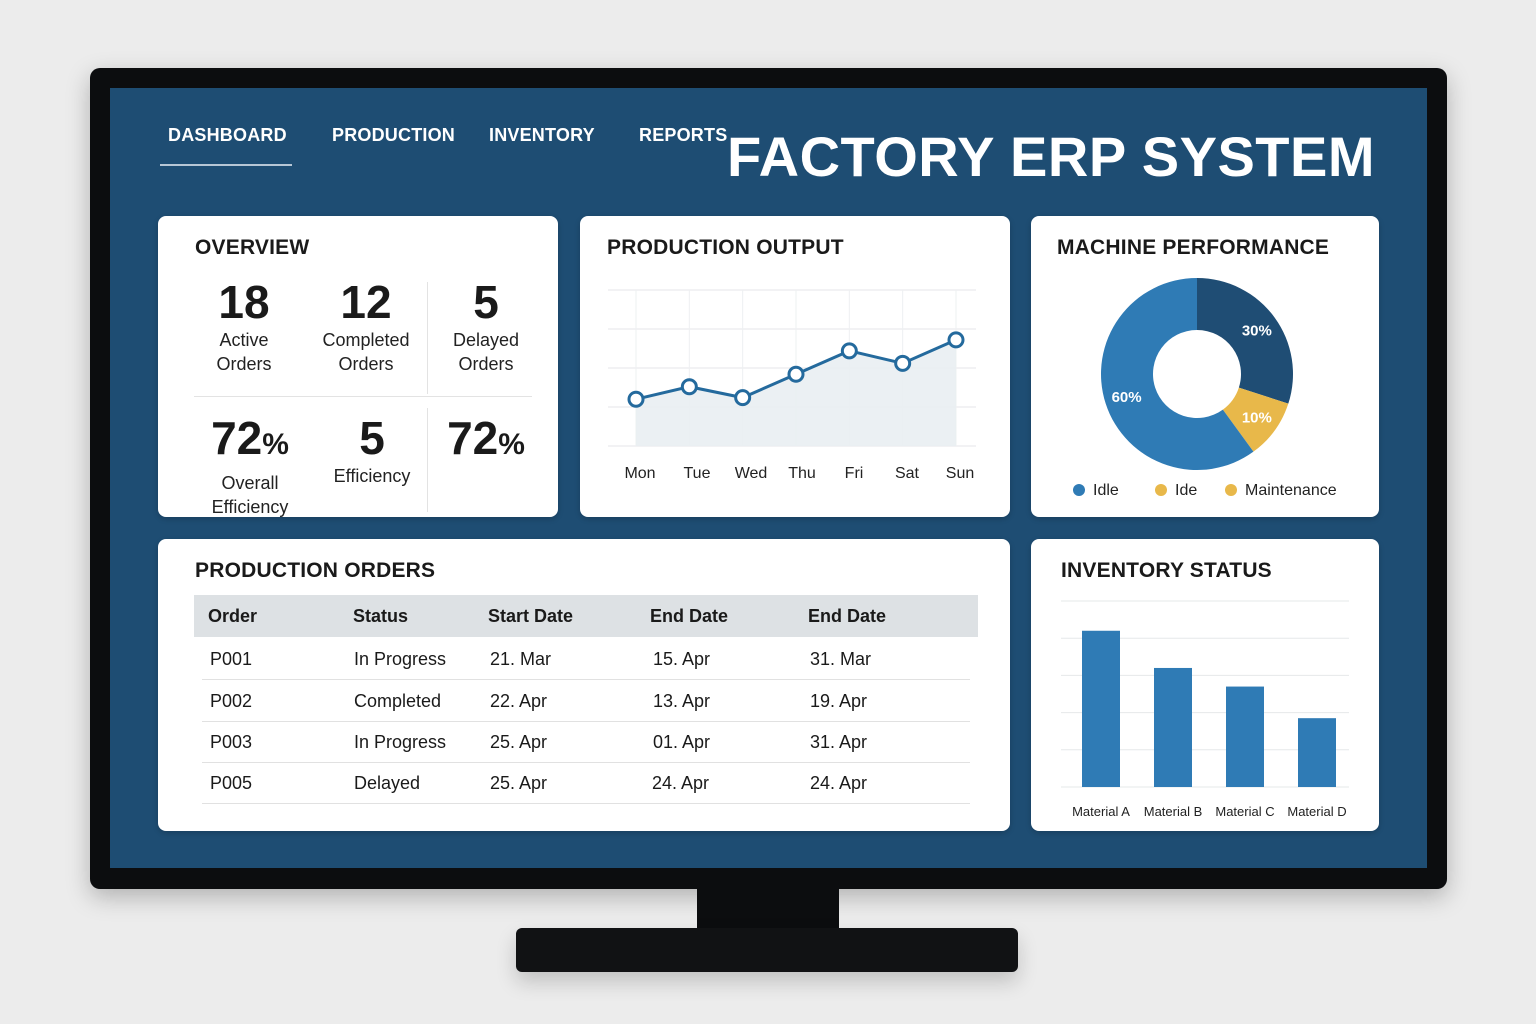 The height and width of the screenshot is (1024, 1536). What do you see at coordinates (1205, 709) in the screenshot?
I see `inventory-status-chart: Material A Material B Material C Material D` at bounding box center [1205, 709].